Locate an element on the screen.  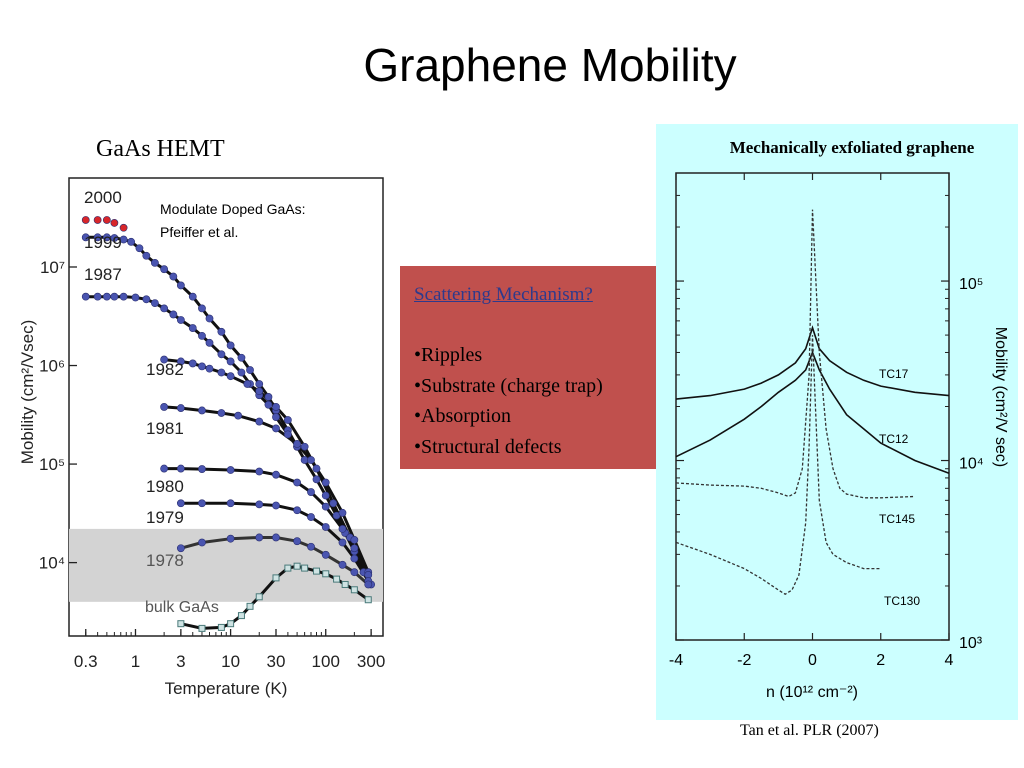
citation: Tan et al. PLR (2007) is located at coordinates (809, 730).